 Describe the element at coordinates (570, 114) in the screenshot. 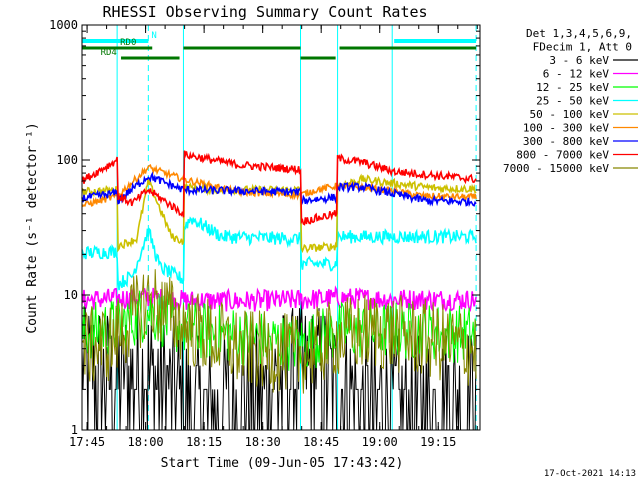

I see `legend-label-5: 50 - 100 keV` at that location.